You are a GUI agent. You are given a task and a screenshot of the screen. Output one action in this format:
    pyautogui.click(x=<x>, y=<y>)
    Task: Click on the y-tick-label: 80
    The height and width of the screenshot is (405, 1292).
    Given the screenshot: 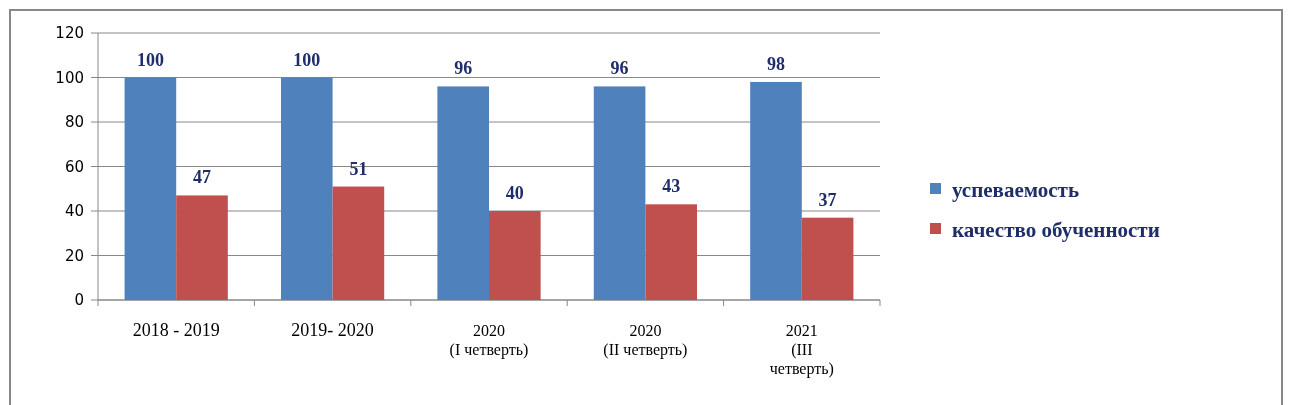 What is the action you would take?
    pyautogui.click(x=74, y=122)
    